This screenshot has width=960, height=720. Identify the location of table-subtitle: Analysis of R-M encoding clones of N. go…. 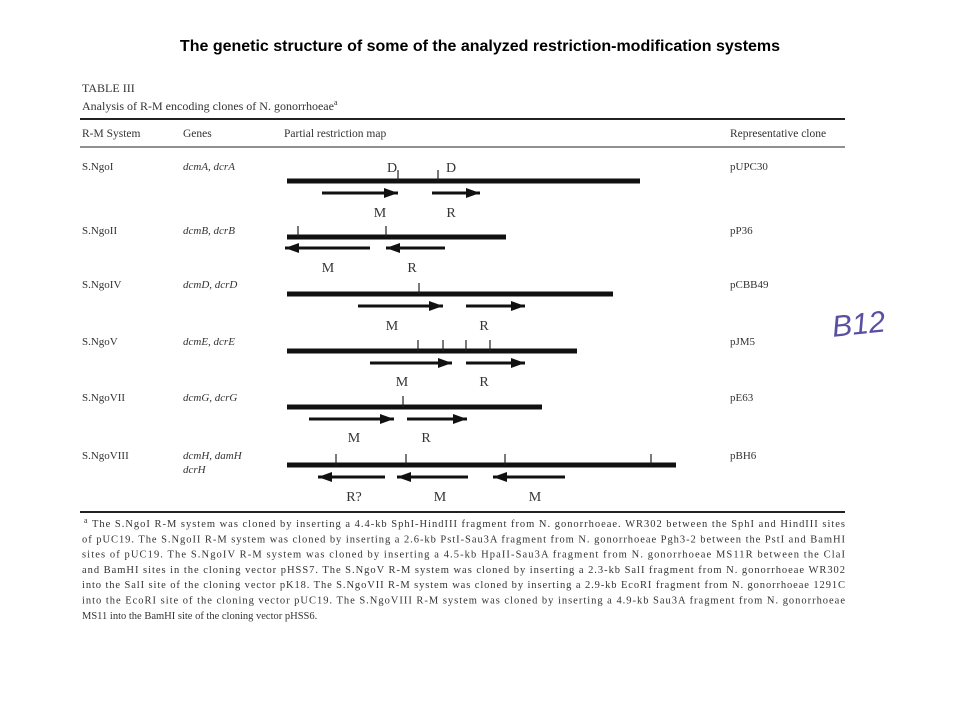
(210, 105).